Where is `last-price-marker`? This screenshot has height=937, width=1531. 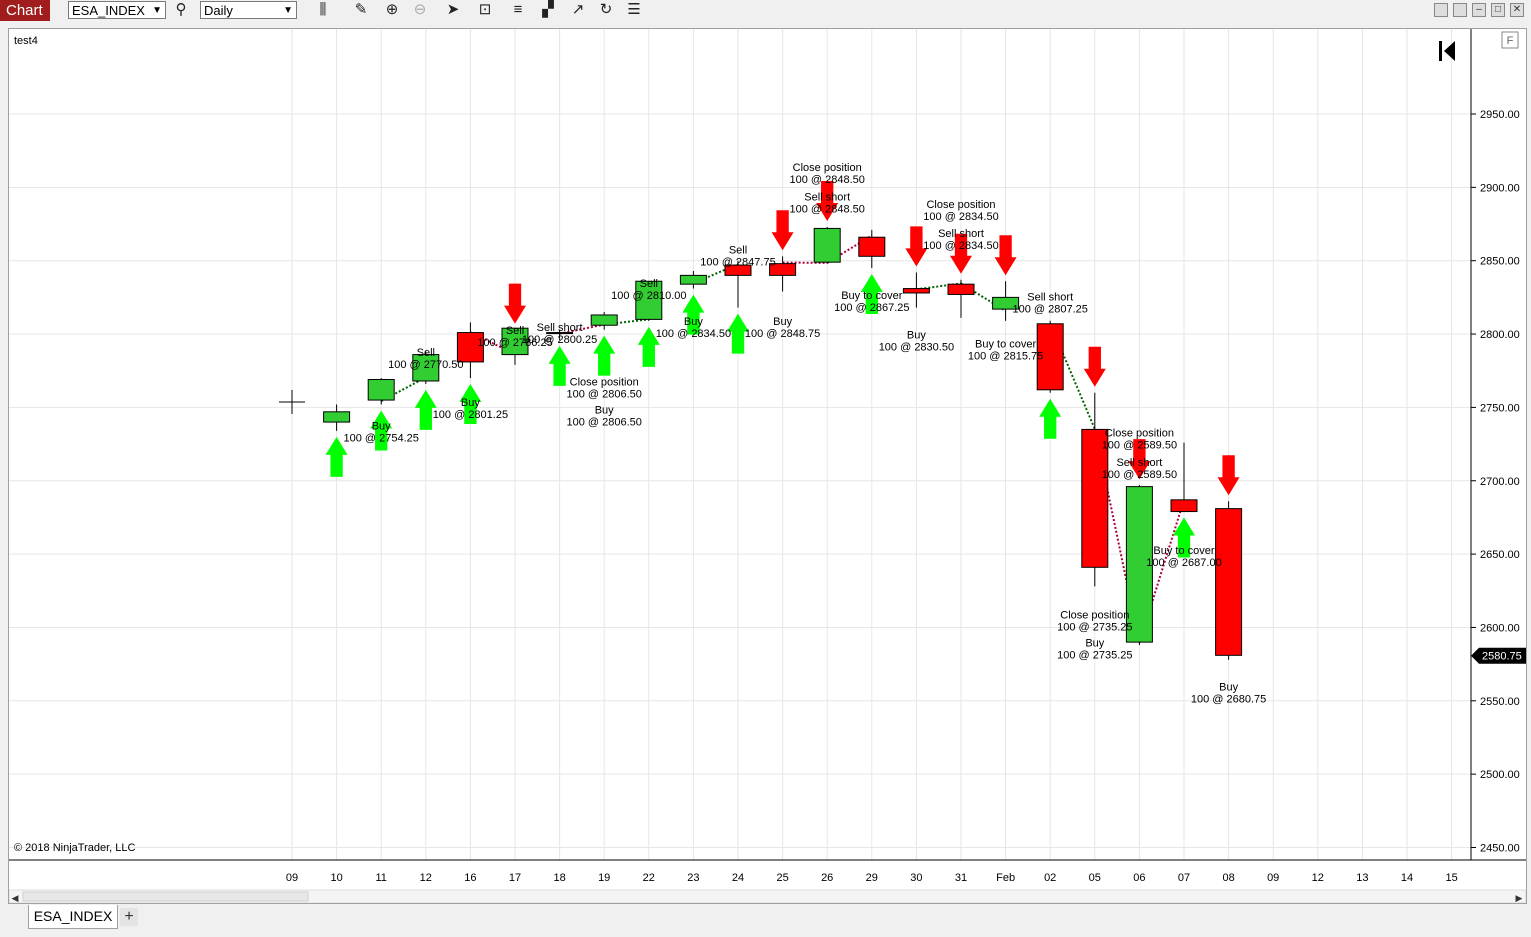 last-price-marker is located at coordinates (1498, 655).